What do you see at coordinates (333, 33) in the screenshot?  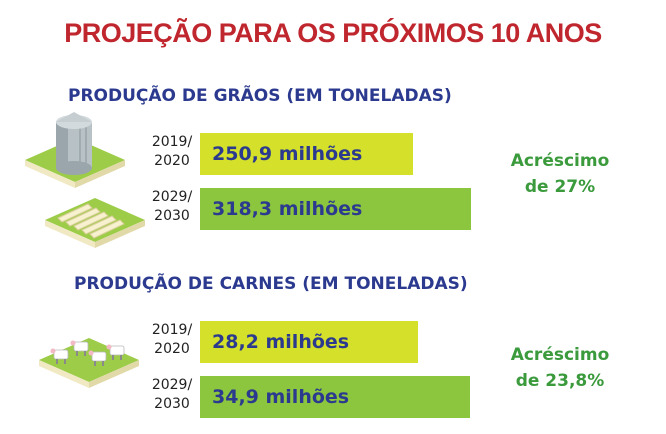 I see `page-title: PROJEÇÃO PARA OS PRÓXIMOS 10 ANOS` at bounding box center [333, 33].